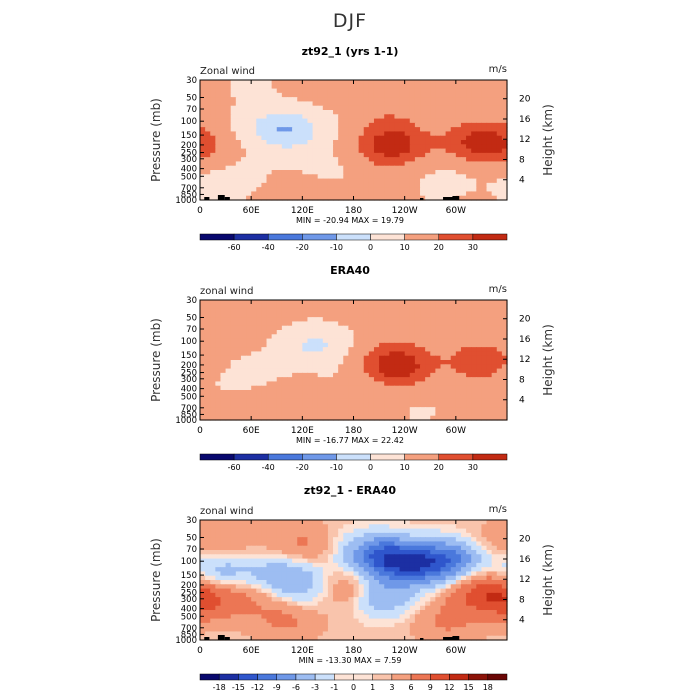  What do you see at coordinates (522, 401) in the screenshot?
I see `height-tick-label: 4` at bounding box center [522, 401].